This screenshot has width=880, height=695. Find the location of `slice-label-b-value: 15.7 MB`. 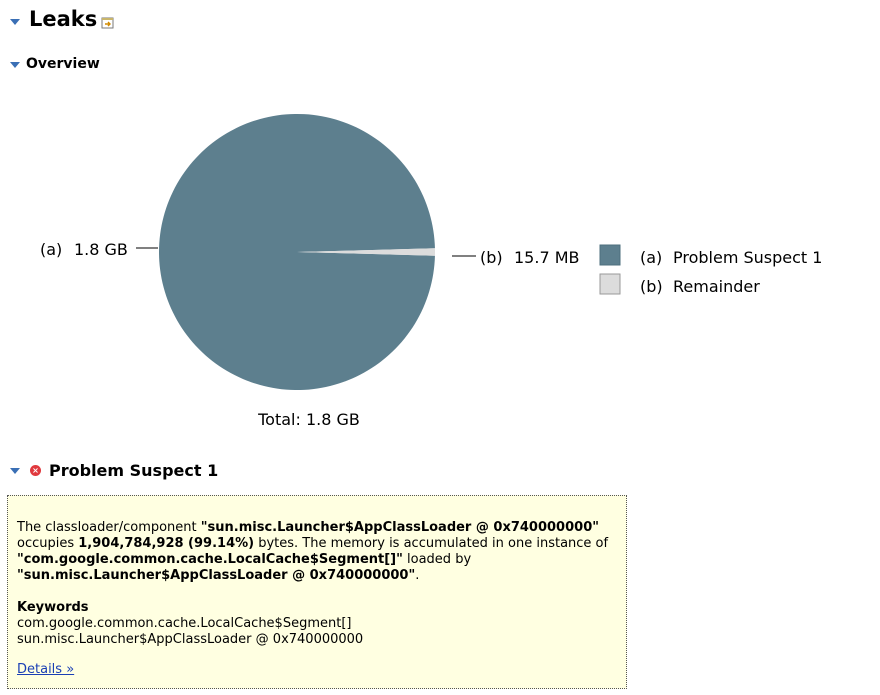

slice-label-b-value: 15.7 MB is located at coordinates (547, 257).